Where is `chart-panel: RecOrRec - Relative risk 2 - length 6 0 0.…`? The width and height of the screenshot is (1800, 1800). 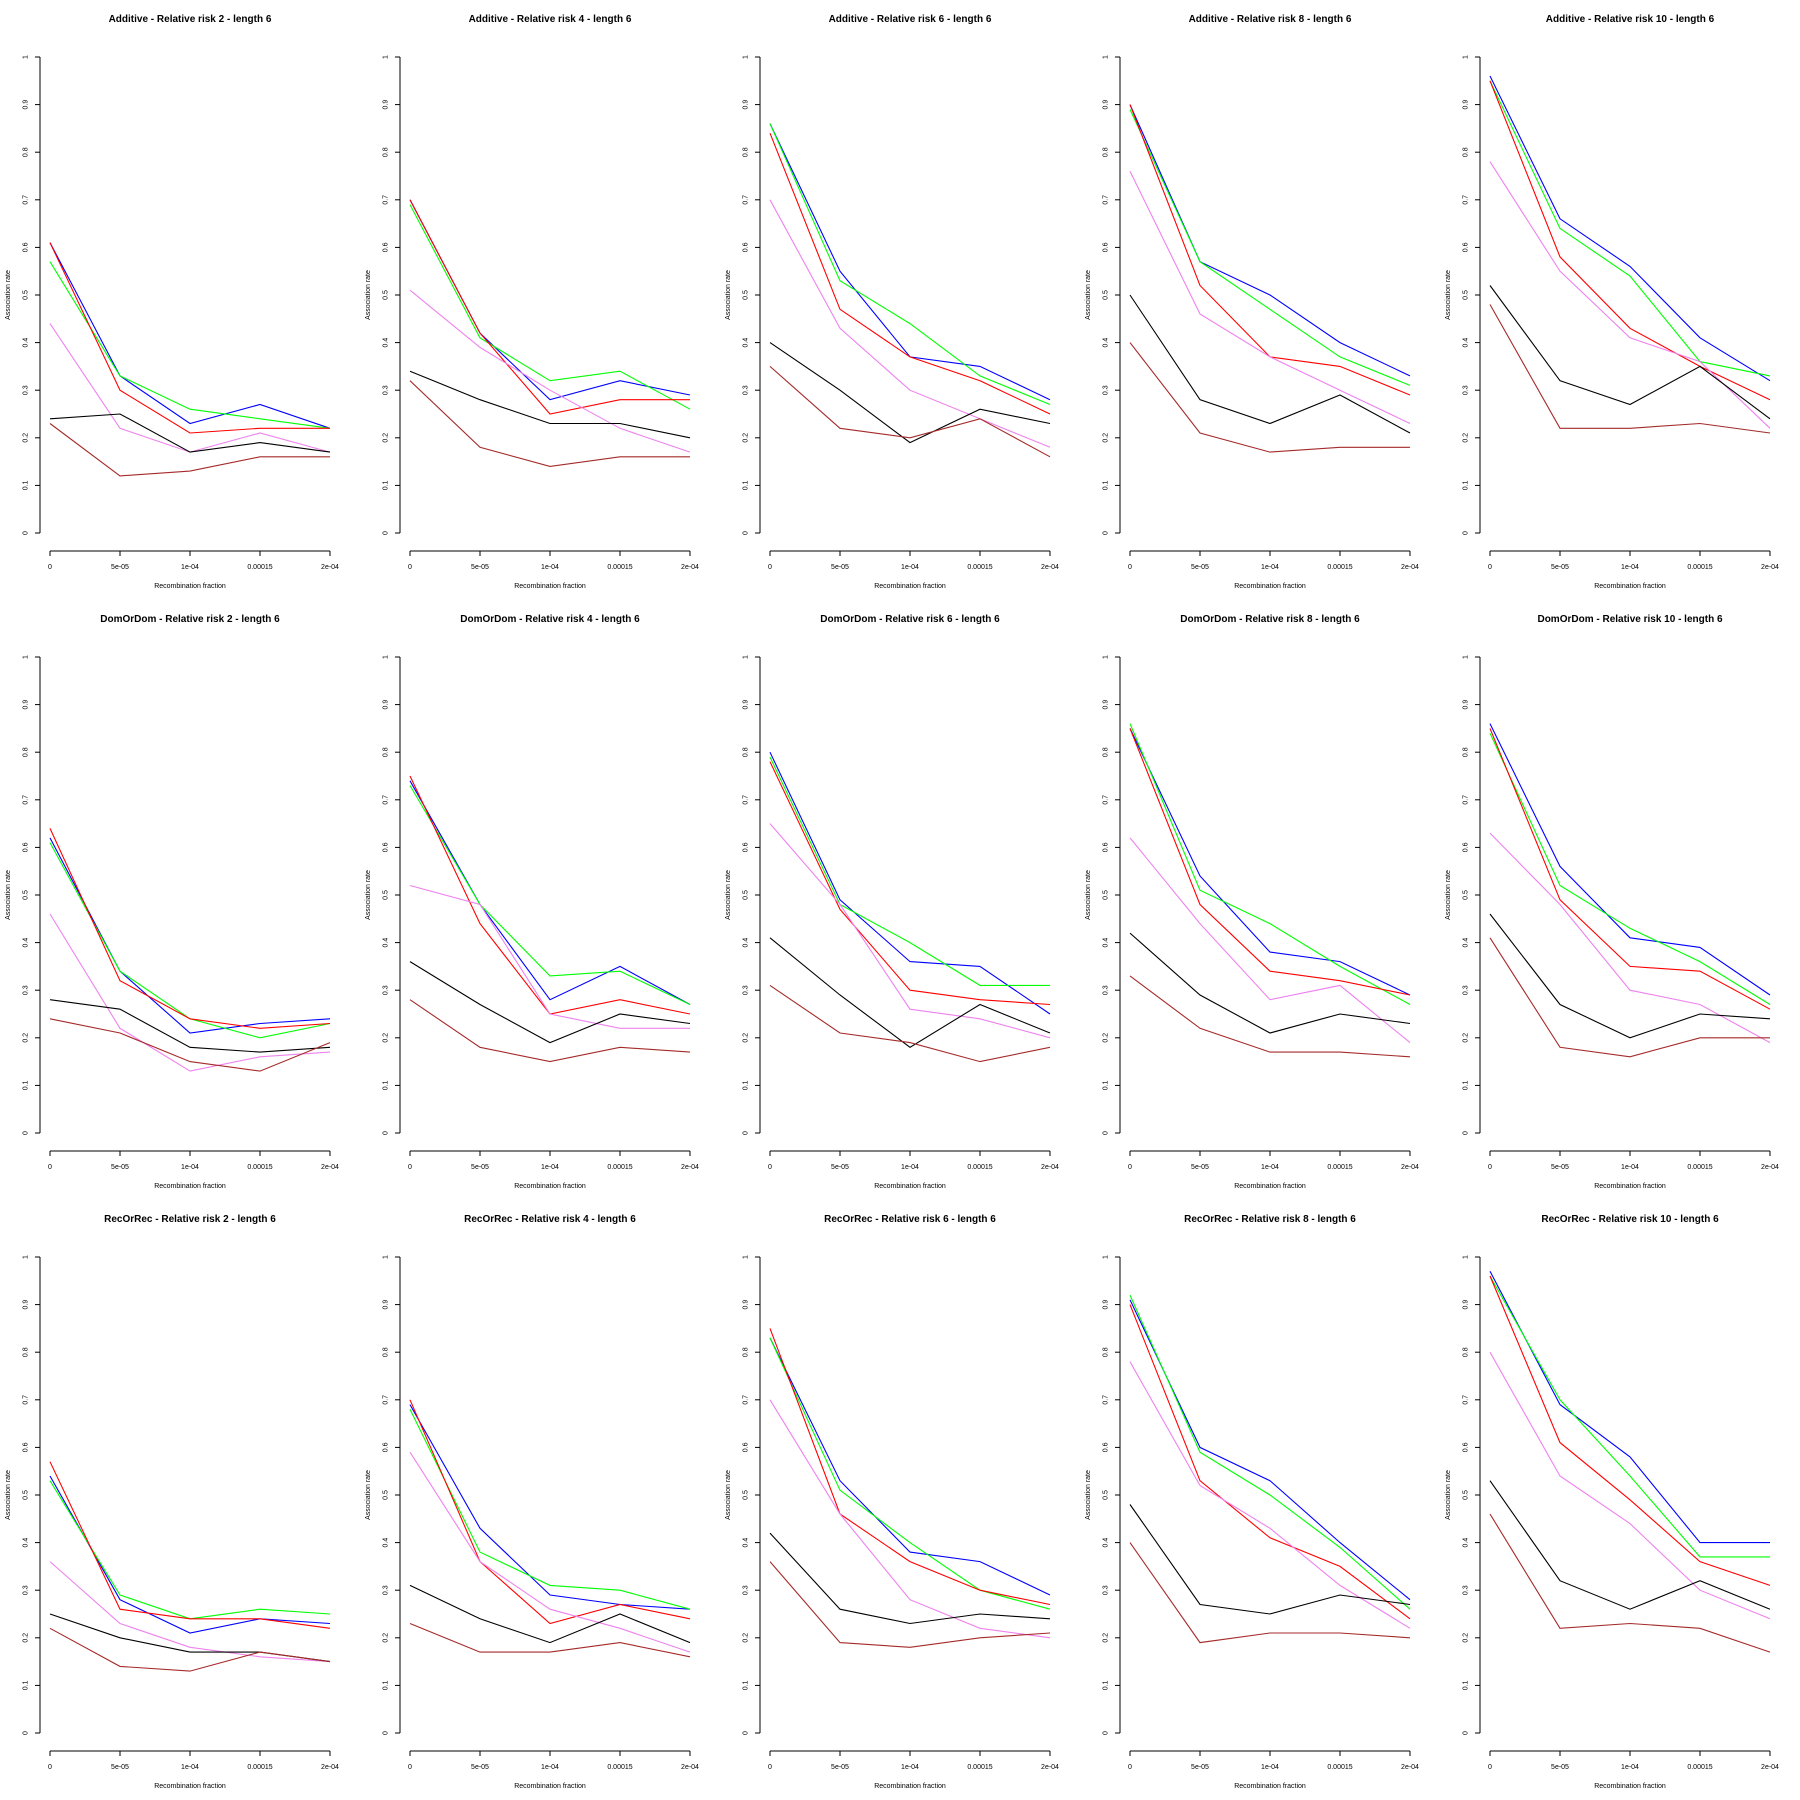
chart-panel: RecOrRec - Relative risk 2 - length 6 0 0.… is located at coordinates (172, 1502).